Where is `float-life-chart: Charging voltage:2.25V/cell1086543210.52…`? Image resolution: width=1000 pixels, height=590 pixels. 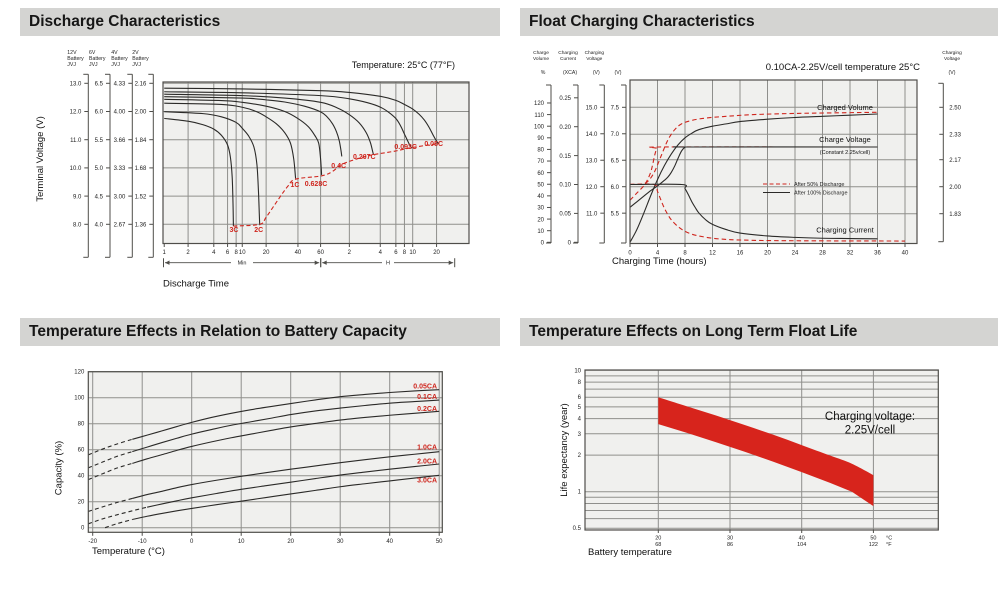 float-life-chart: Charging voltage:2.25V/cell1086543210.52… is located at coordinates (749, 463).